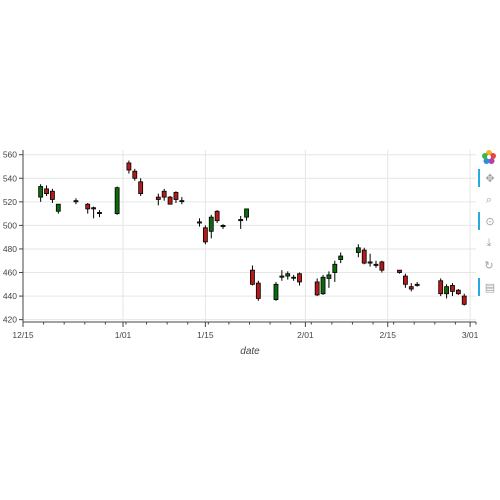 This screenshot has height=500, width=500. What do you see at coordinates (10, 249) in the screenshot?
I see `y-tick-label: 480` at bounding box center [10, 249].